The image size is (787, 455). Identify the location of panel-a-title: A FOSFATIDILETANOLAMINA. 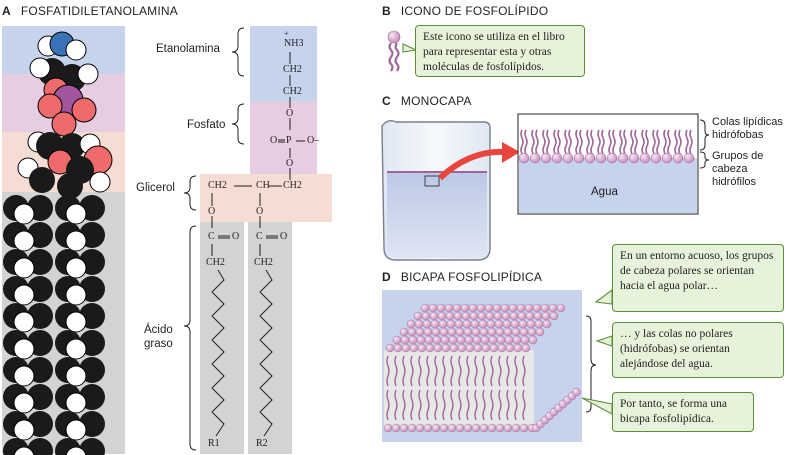
(90, 11).